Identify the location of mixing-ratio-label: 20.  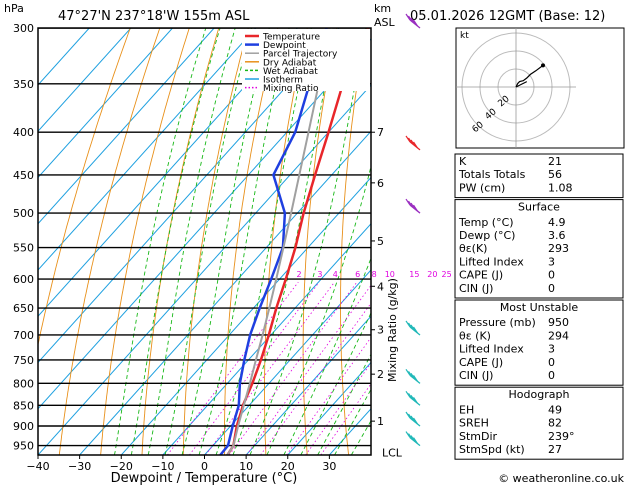
(432, 274).